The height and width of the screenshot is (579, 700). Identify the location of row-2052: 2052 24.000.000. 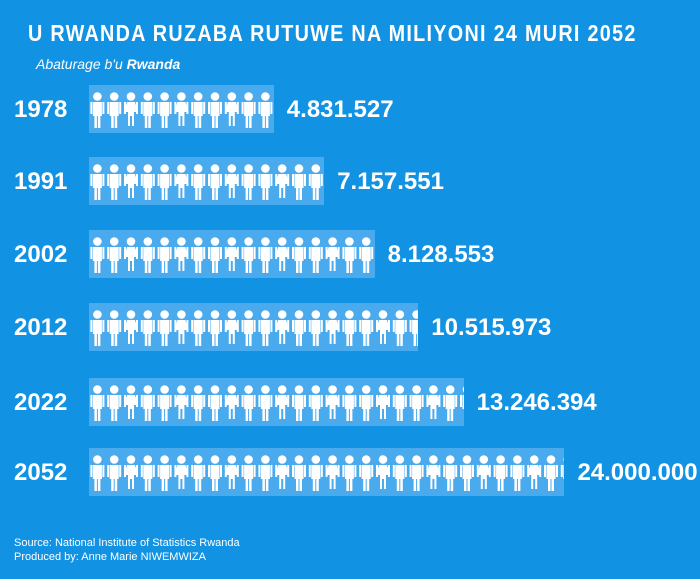
(350, 473).